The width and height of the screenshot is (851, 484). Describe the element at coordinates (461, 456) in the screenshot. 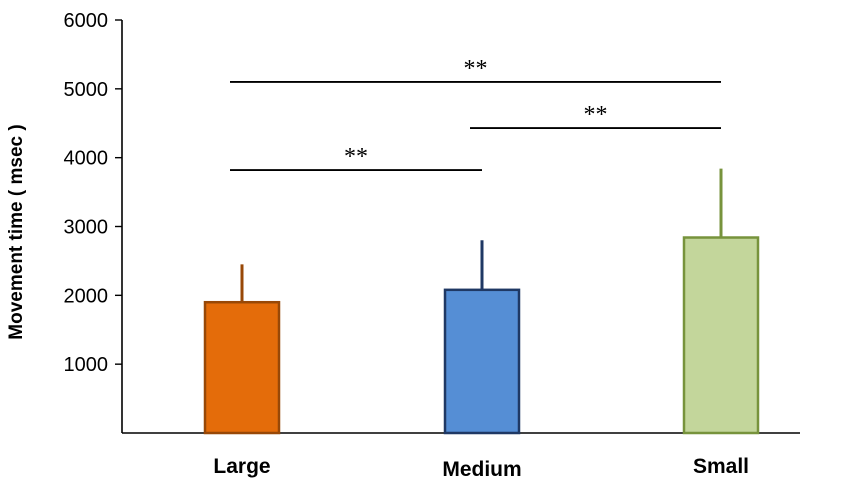

I see `x-axis: Large Medium Small` at that location.